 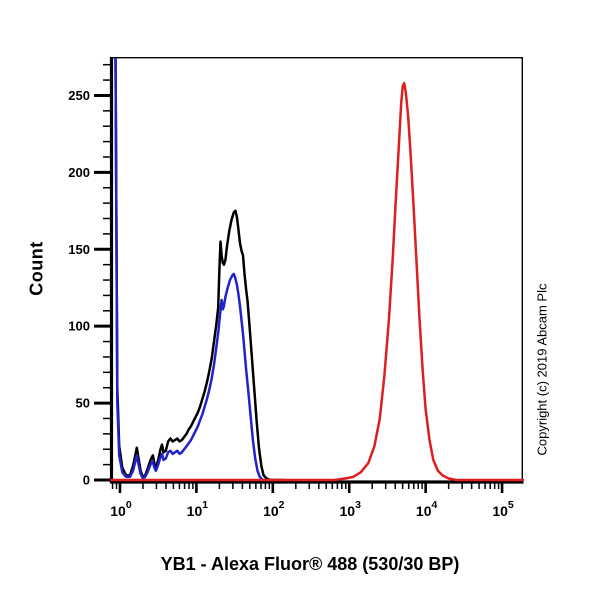 I want to click on y-tick-label-250: 250, so click(x=79, y=95).